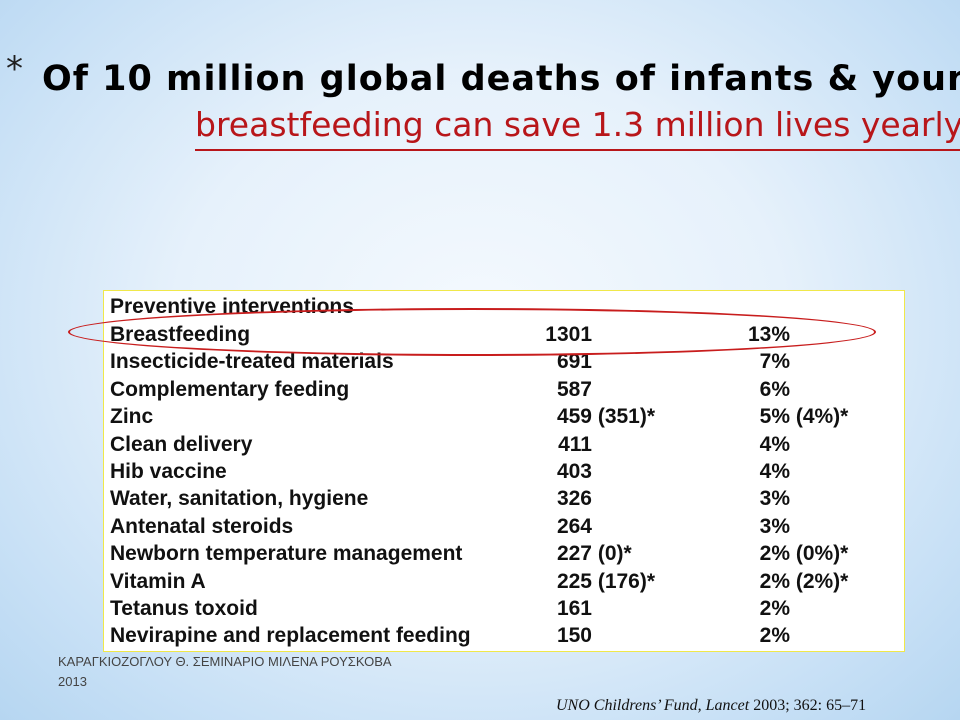  Describe the element at coordinates (504, 389) in the screenshot. I see `table-row: Complementary feeding 587 6%` at that location.